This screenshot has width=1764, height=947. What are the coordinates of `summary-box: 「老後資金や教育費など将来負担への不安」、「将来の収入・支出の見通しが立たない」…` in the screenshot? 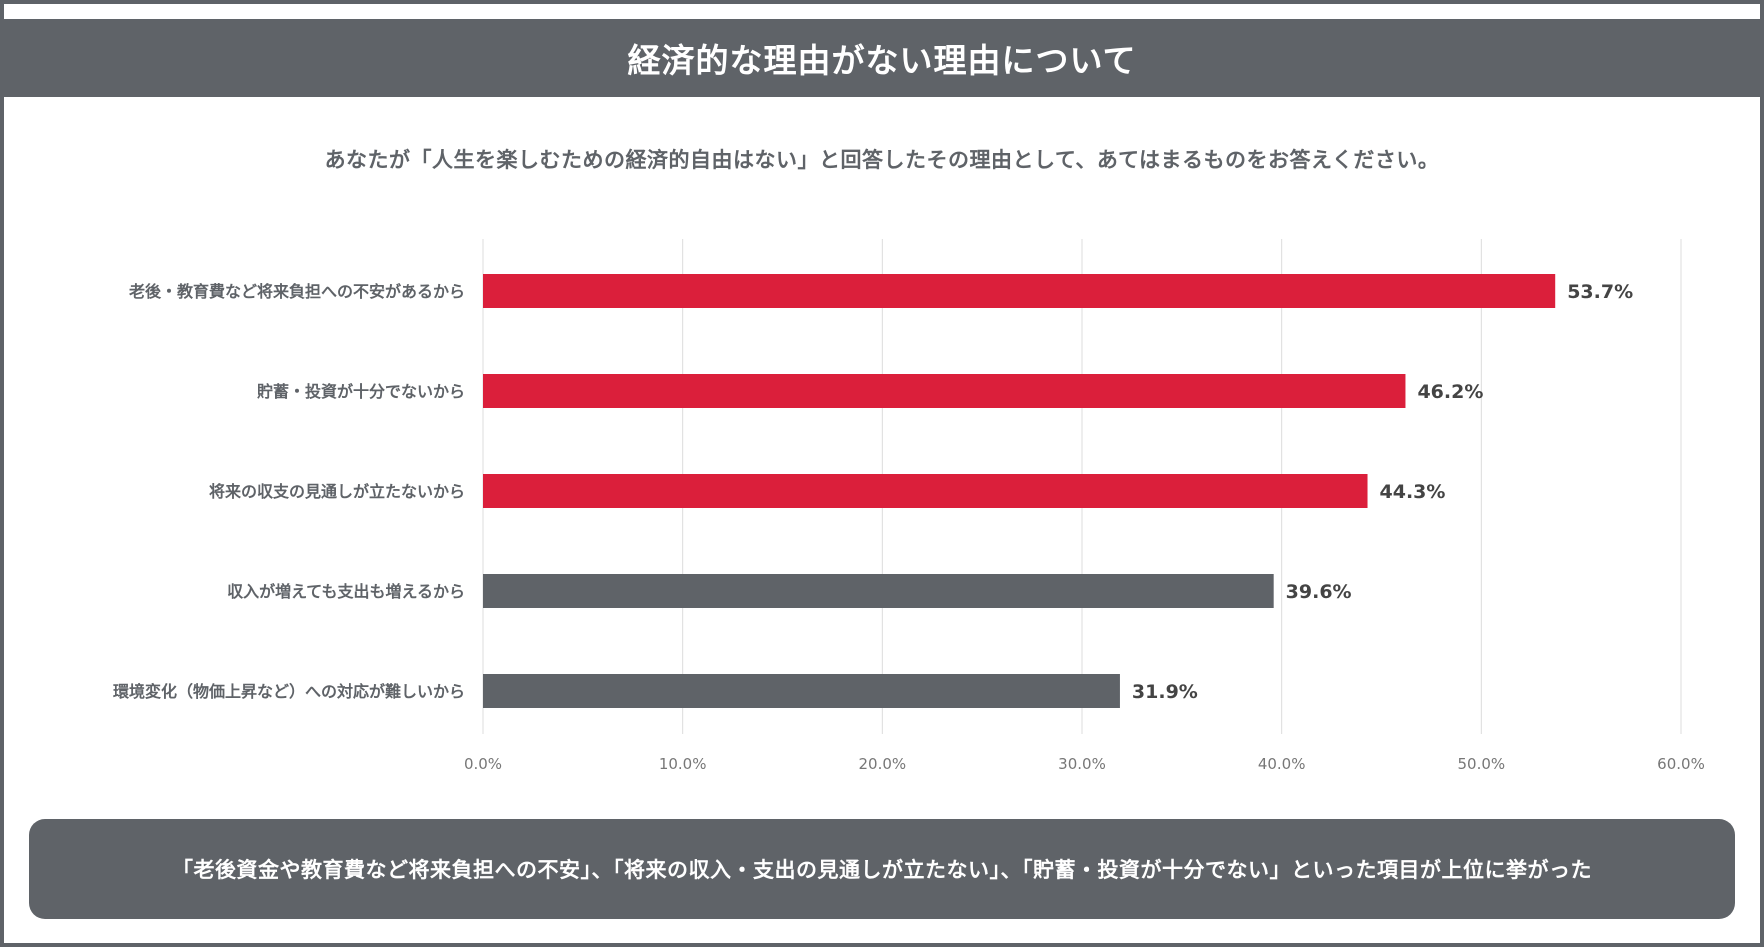 It's located at (882, 869).